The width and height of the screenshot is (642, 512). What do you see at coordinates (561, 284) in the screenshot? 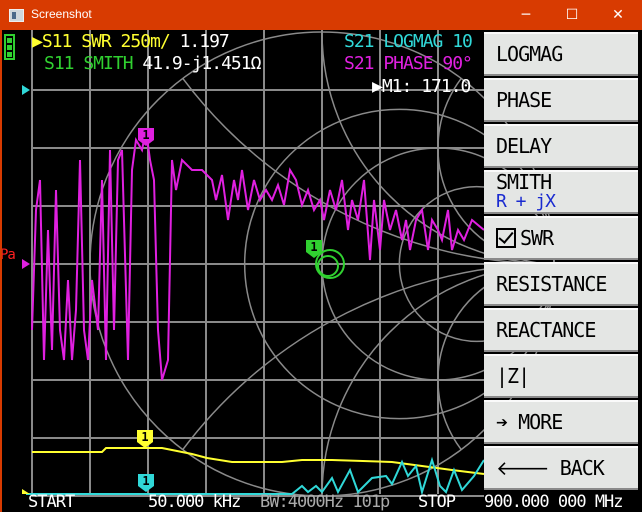
I see `menu-resistance-button: RESISTANCE` at bounding box center [561, 284].